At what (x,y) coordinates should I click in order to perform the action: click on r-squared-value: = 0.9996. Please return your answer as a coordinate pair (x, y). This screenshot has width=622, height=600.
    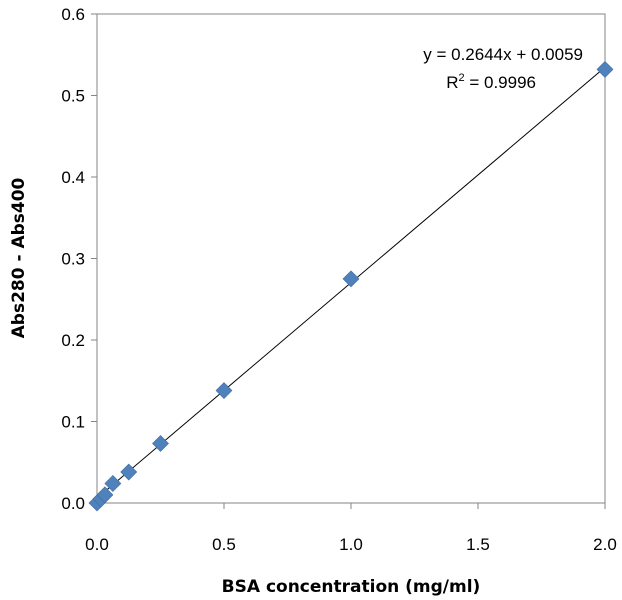
    Looking at the image, I should click on (500, 82).